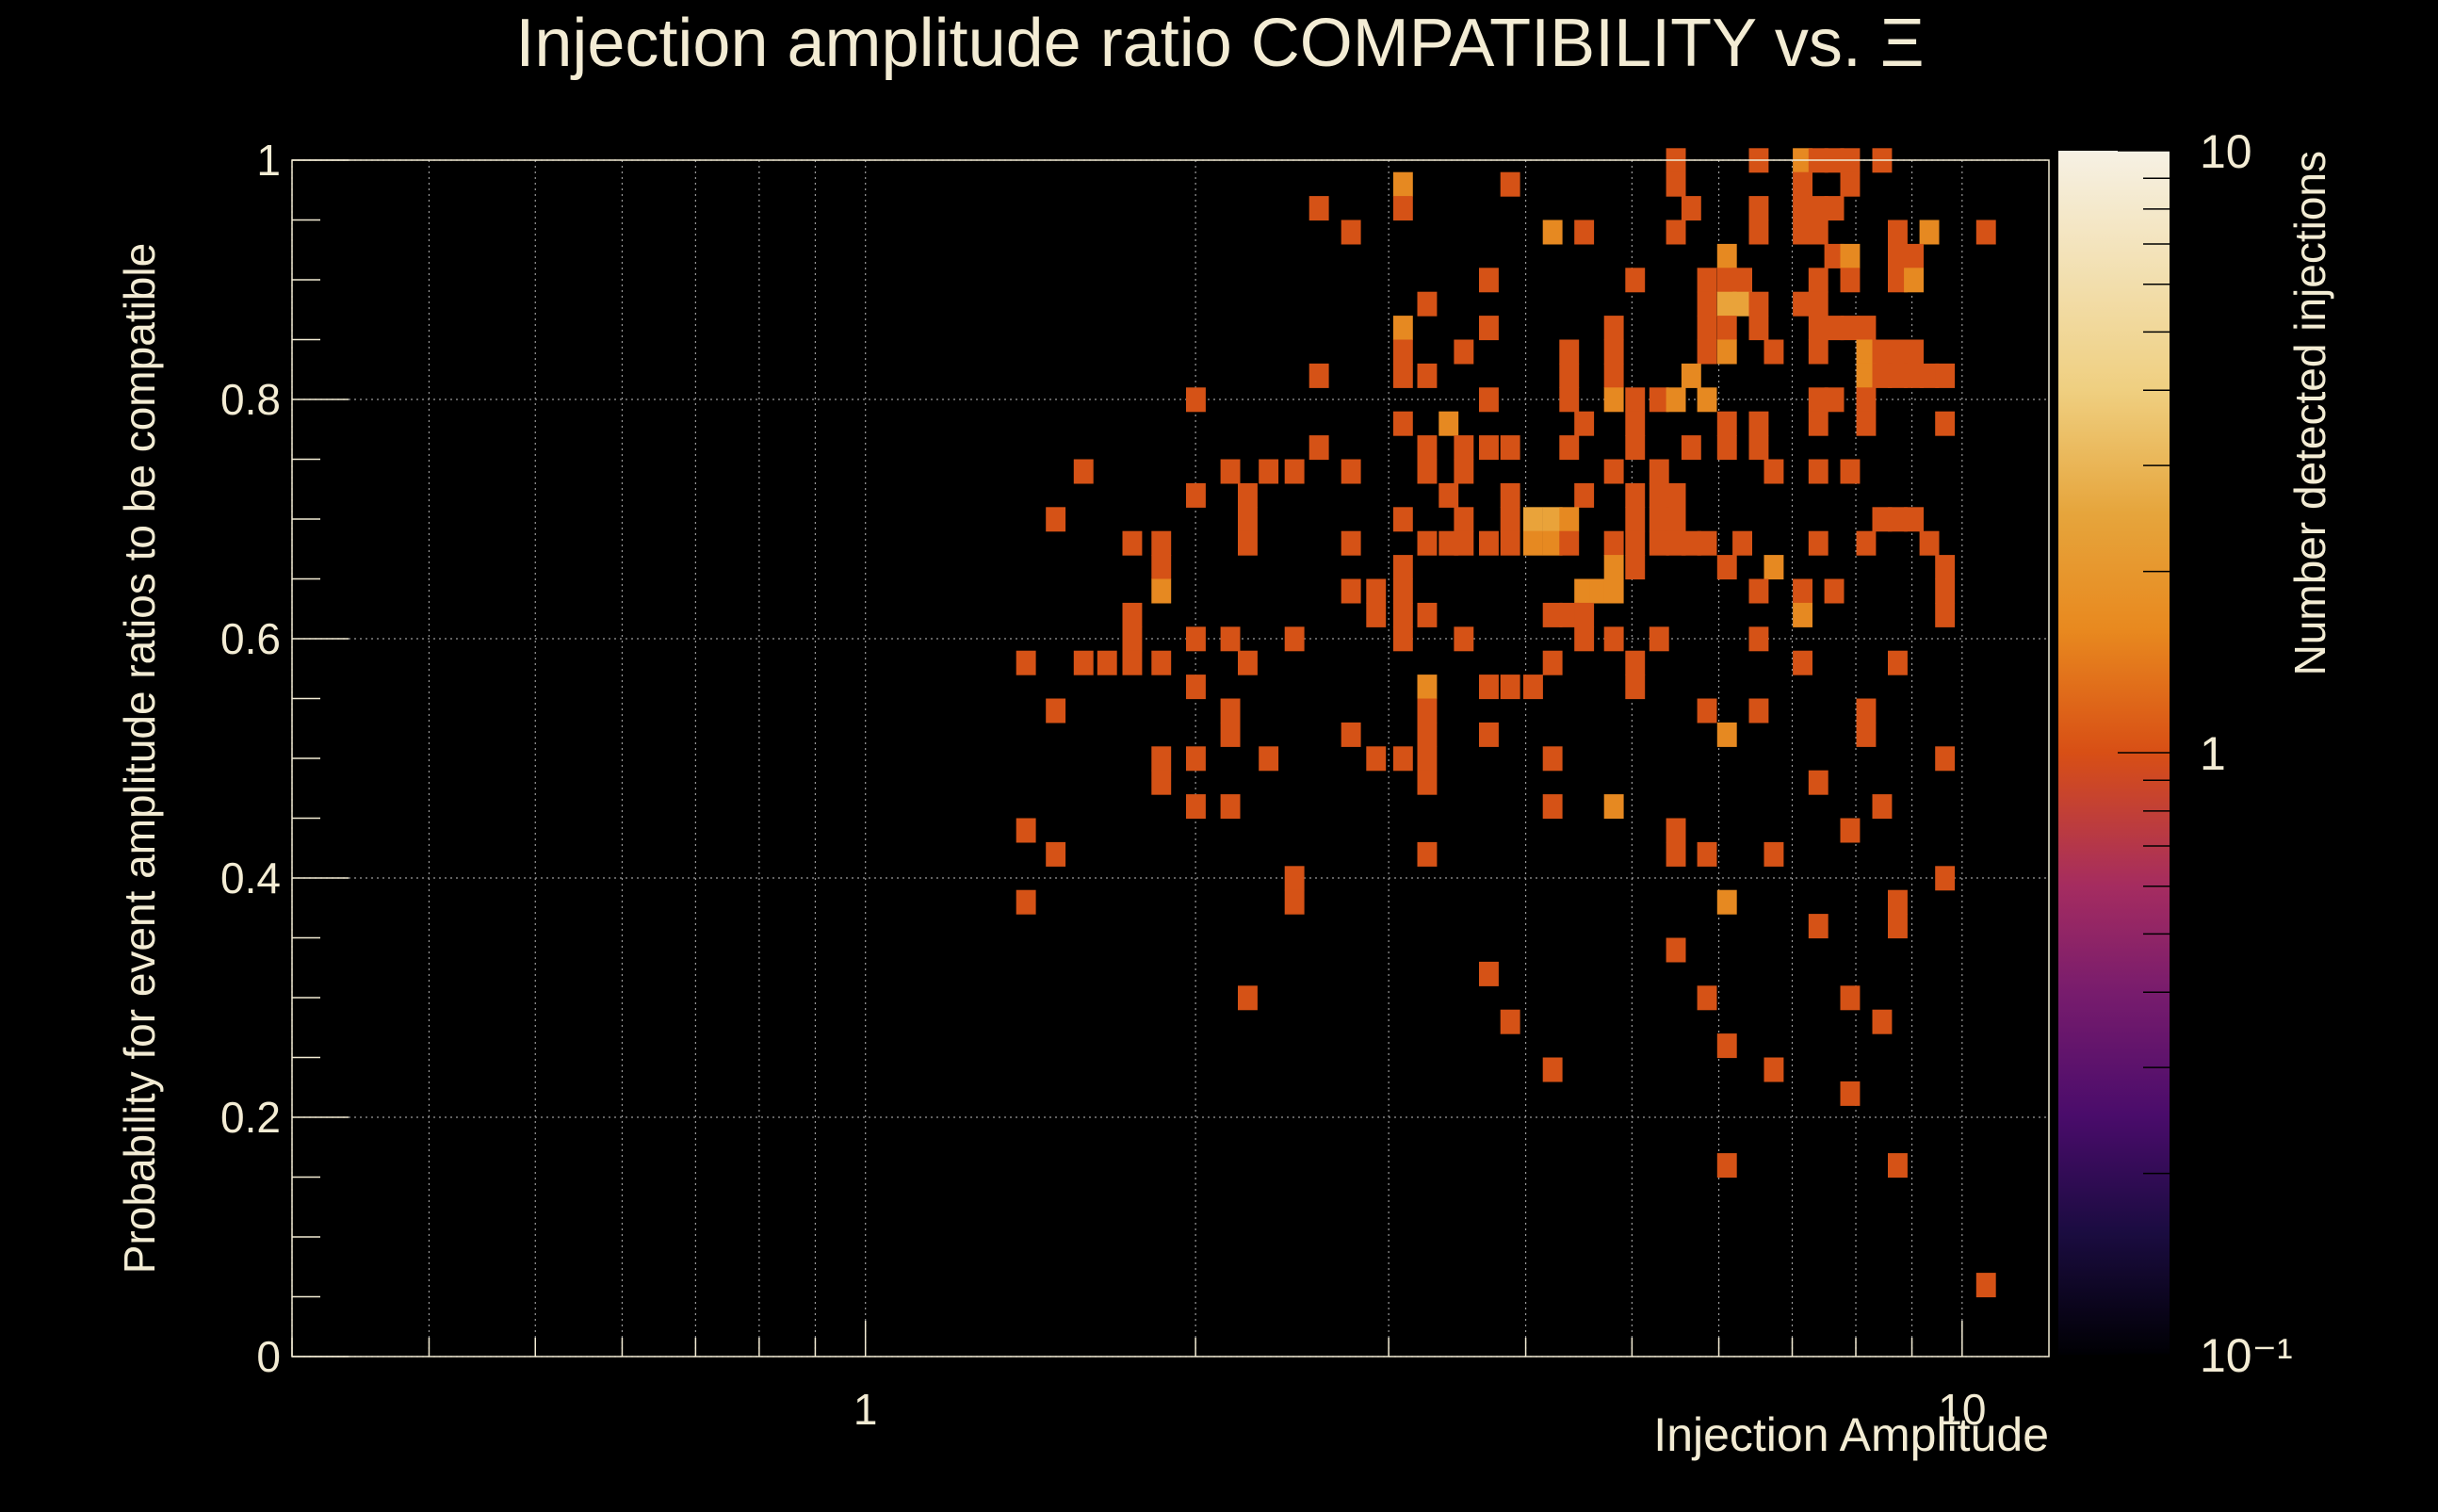 This screenshot has width=2438, height=1512. Describe the element at coordinates (2246, 753) in the screenshot. I see `colorbar-labels: 10 1 10⁻¹` at that location.